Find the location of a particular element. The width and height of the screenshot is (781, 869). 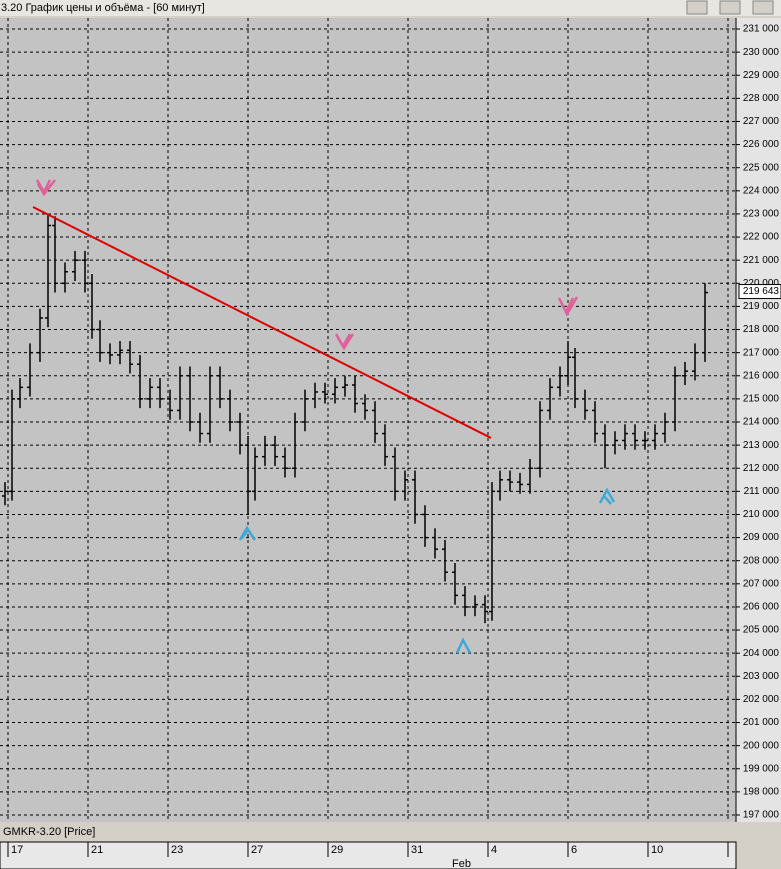

y-tick-label: 223 000 is located at coordinates (761, 214).